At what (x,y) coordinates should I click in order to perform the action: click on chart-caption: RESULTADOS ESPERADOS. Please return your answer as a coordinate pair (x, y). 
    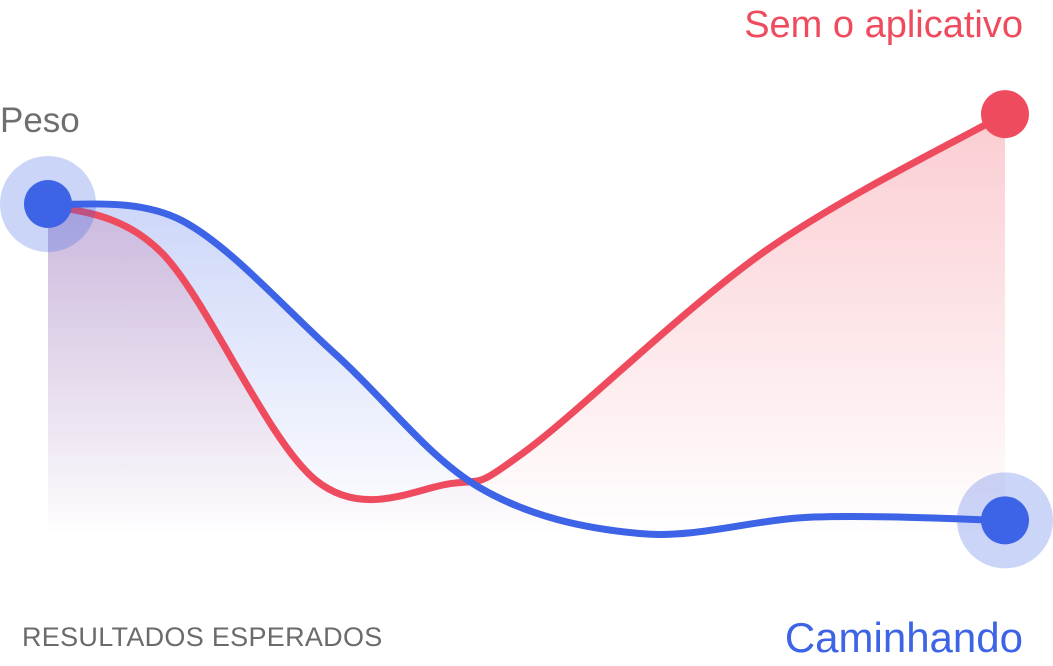
    Looking at the image, I should click on (202, 637).